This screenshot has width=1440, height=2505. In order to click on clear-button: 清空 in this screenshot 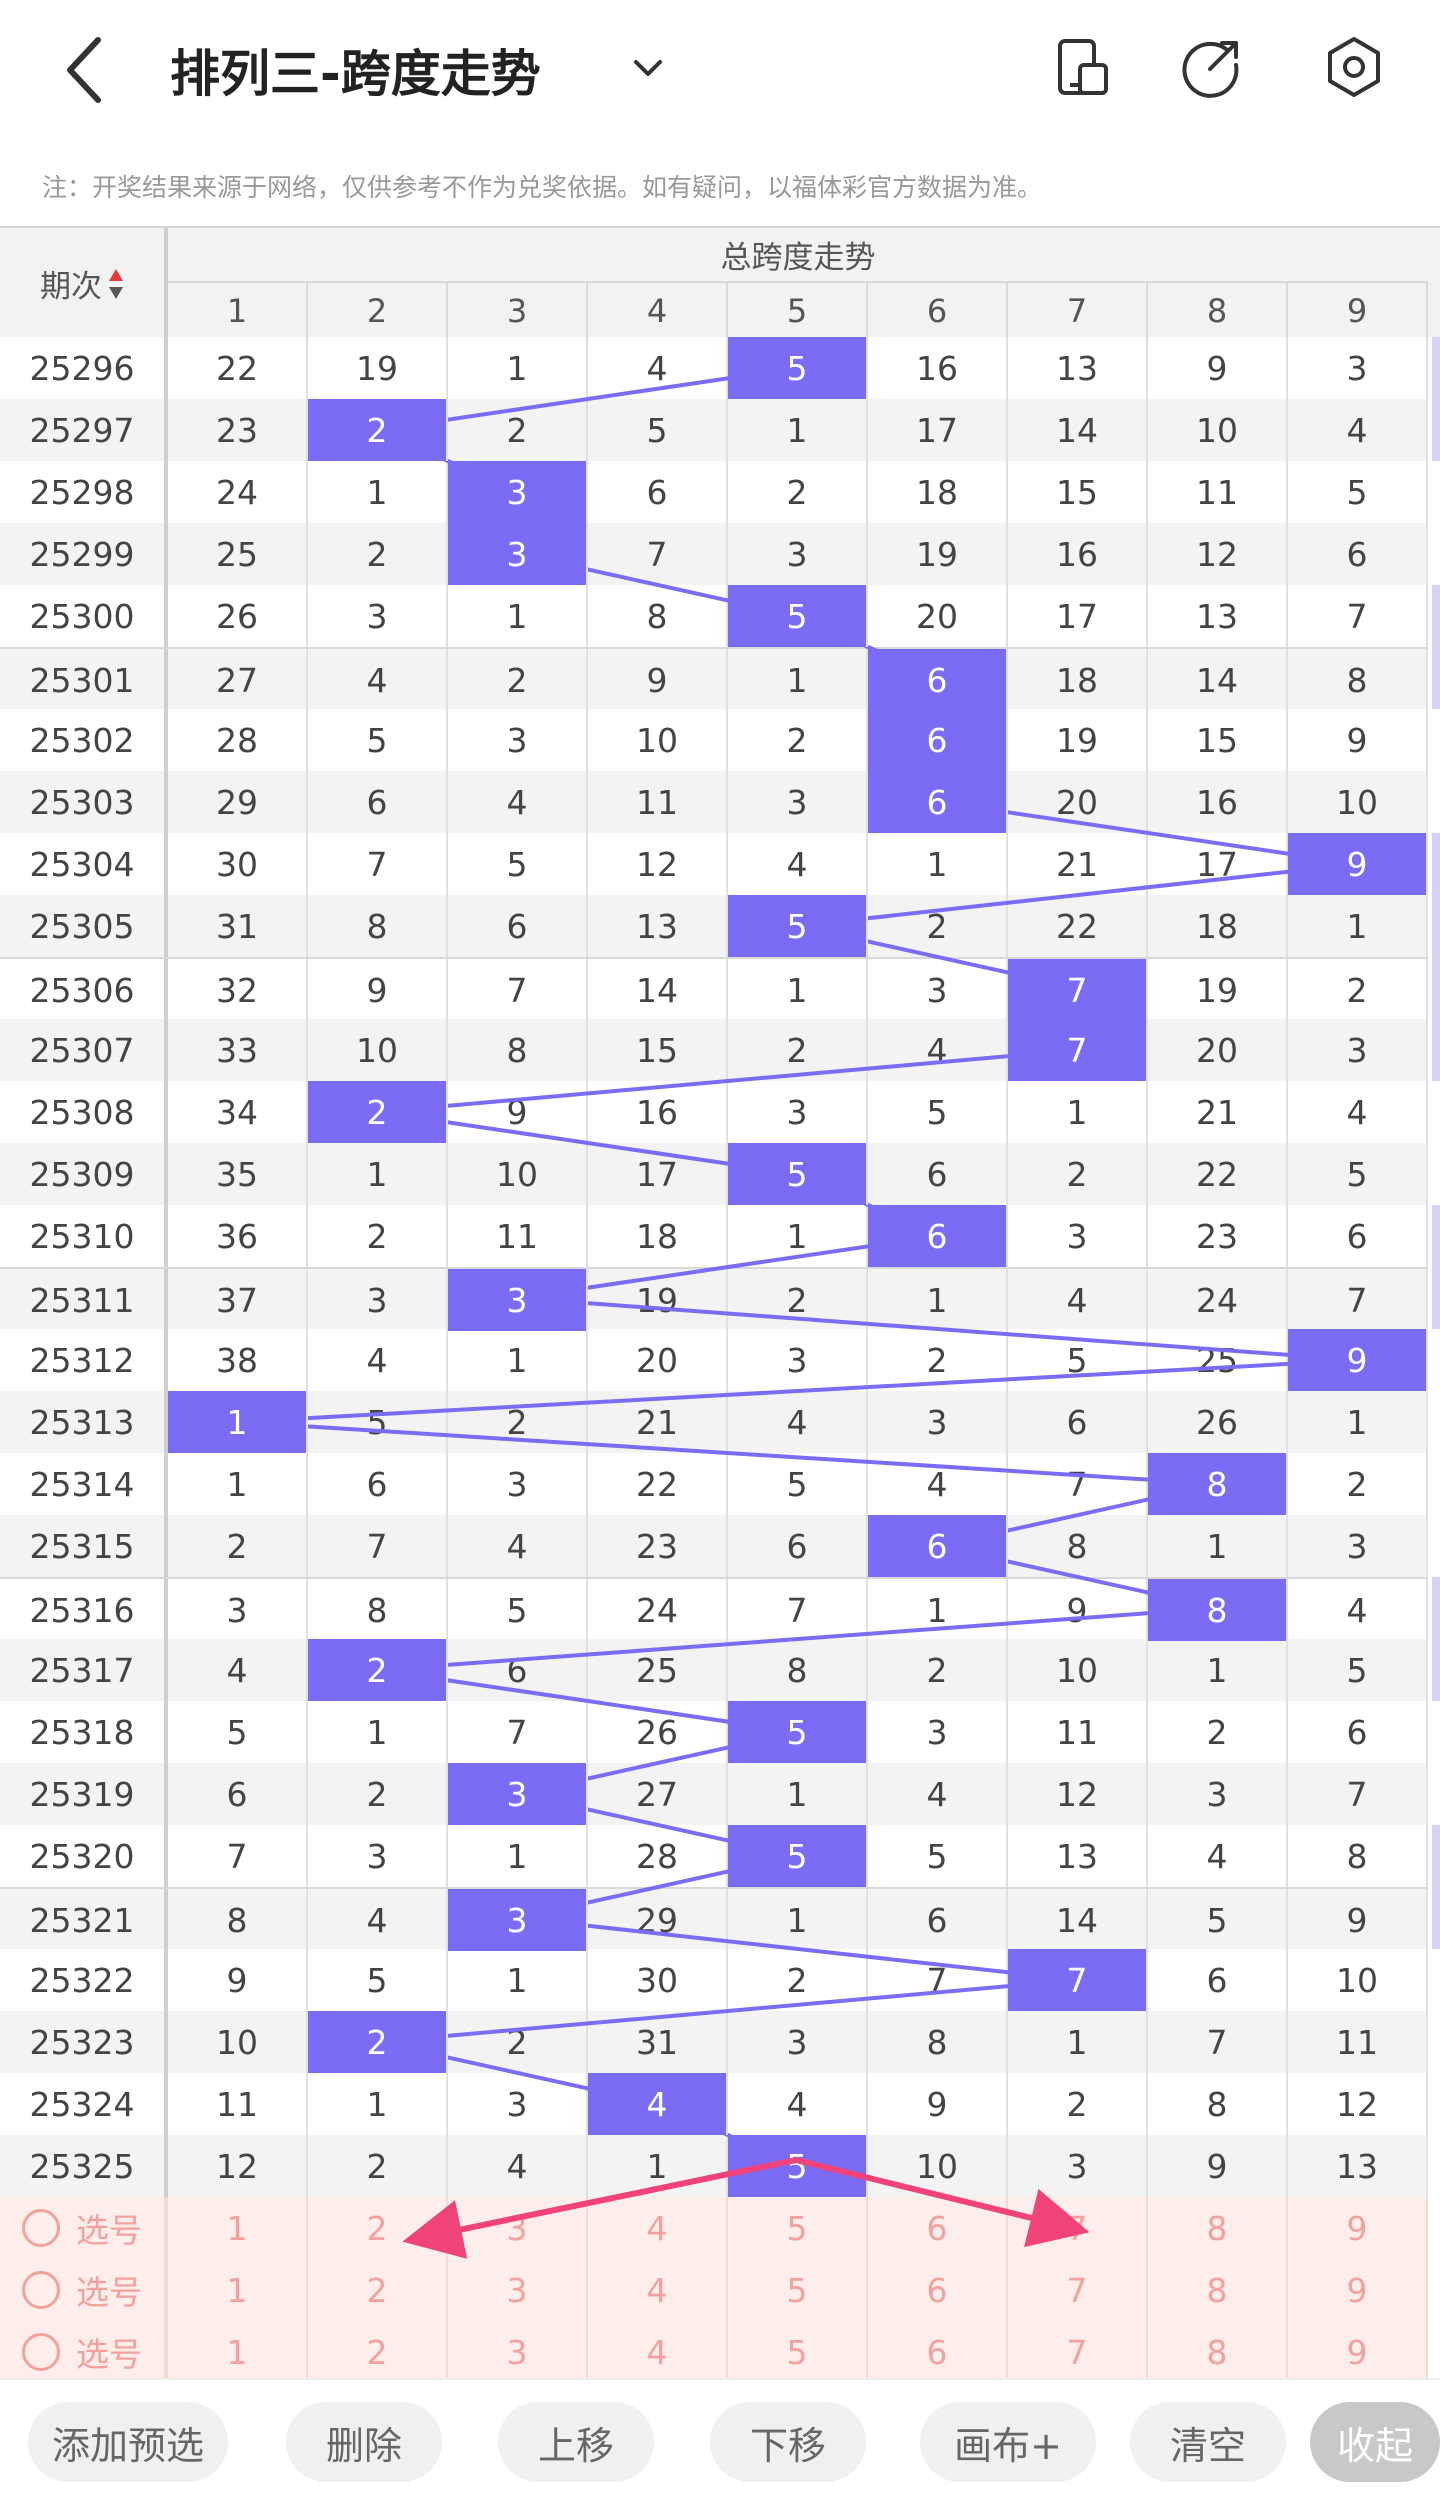, I will do `click(1208, 2442)`.